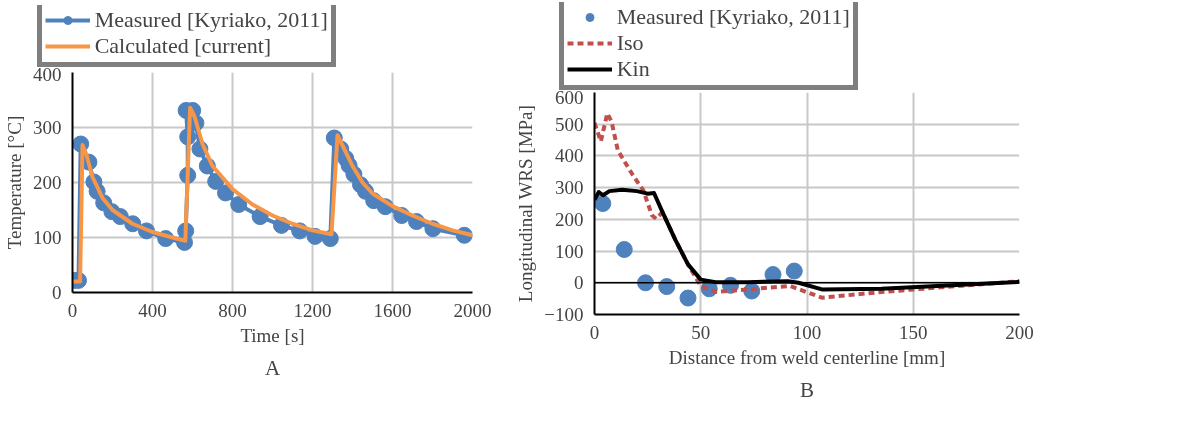 The image size is (1194, 445). I want to click on text: B, so click(807, 389).